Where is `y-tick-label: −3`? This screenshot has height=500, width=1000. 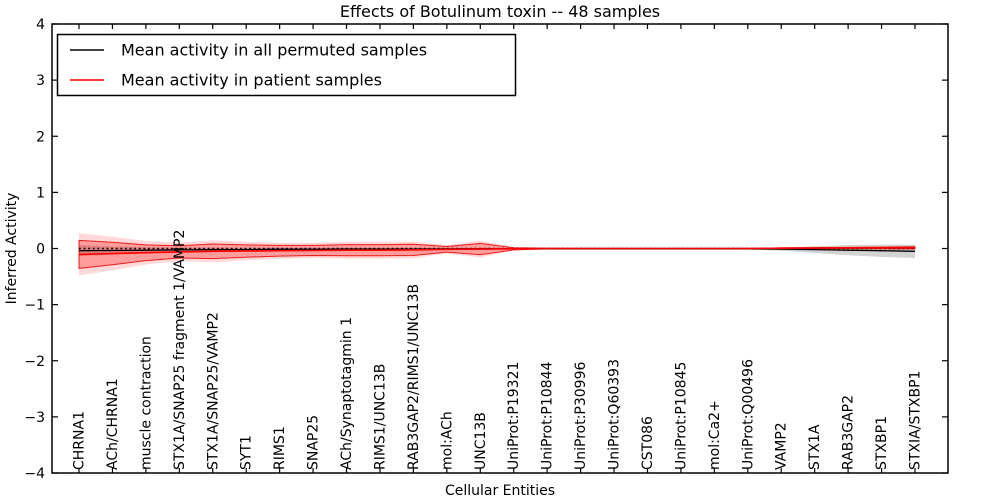 y-tick-label: −3 is located at coordinates (34, 418).